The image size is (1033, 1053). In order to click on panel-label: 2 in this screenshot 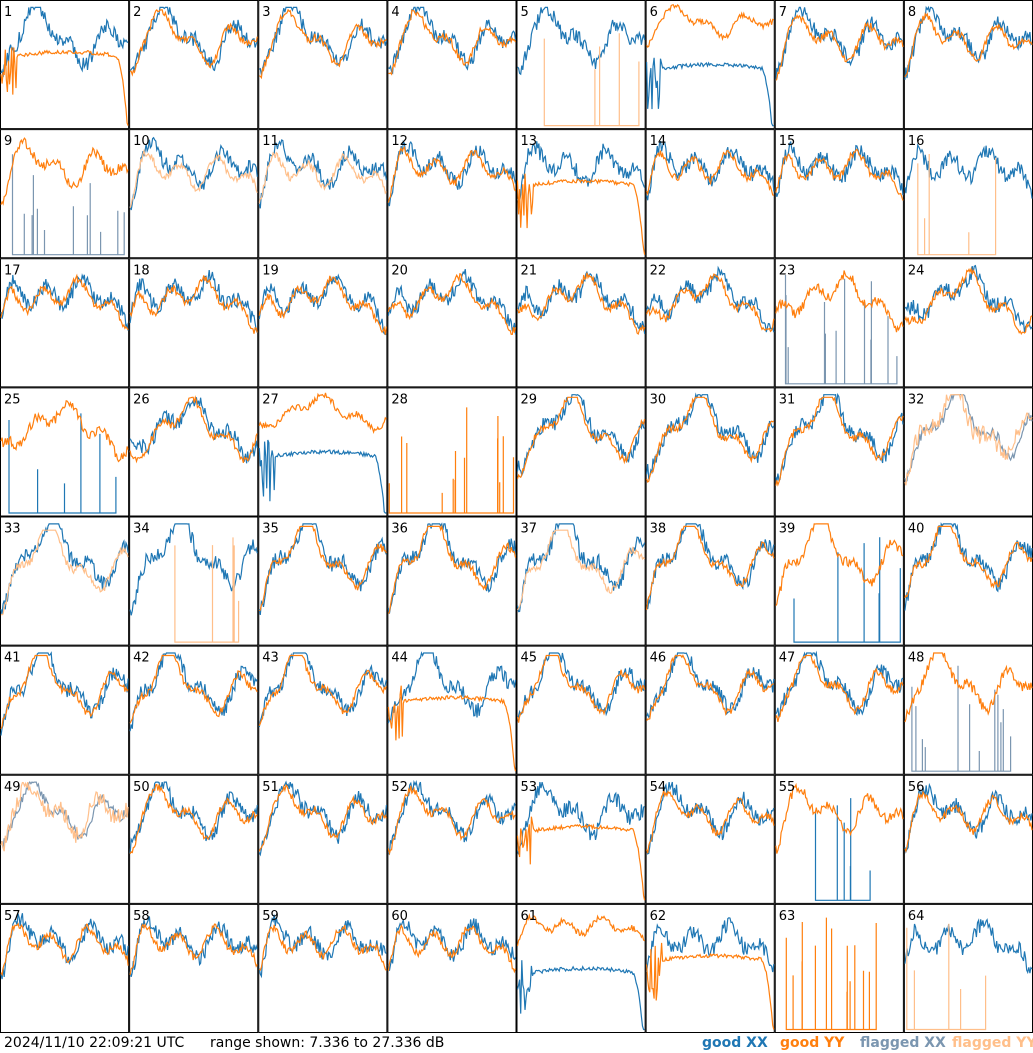, I will do `click(137, 12)`.